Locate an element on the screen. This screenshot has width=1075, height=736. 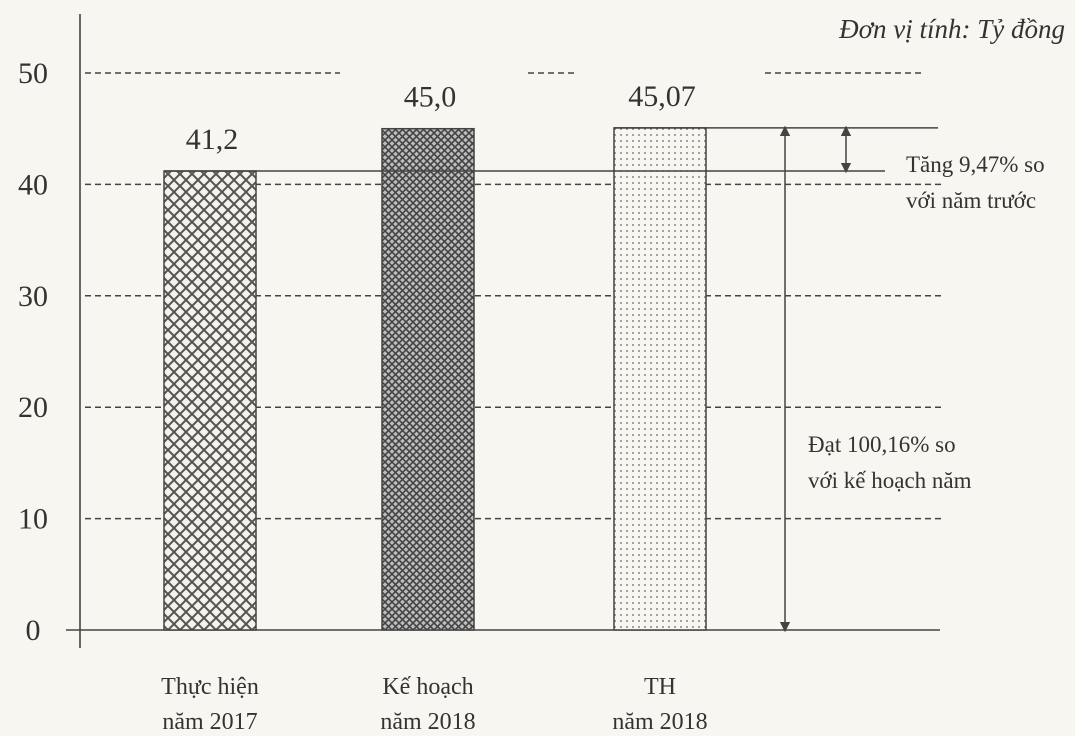
category-label: Kế hoạch is located at coordinates (427, 687).